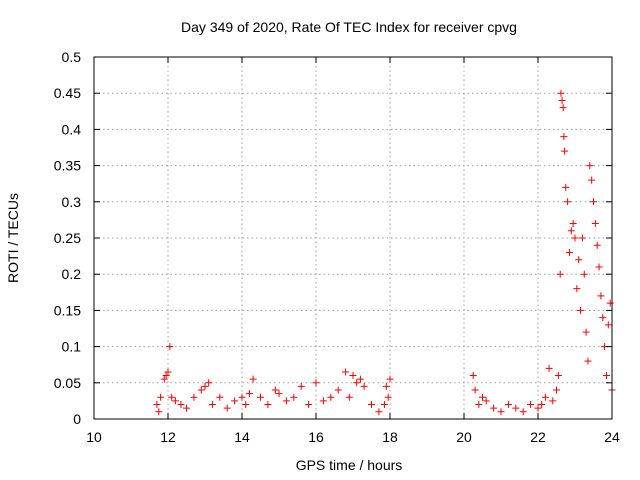  Describe the element at coordinates (72, 347) in the screenshot. I see `y-tick-label: 0.1` at that location.